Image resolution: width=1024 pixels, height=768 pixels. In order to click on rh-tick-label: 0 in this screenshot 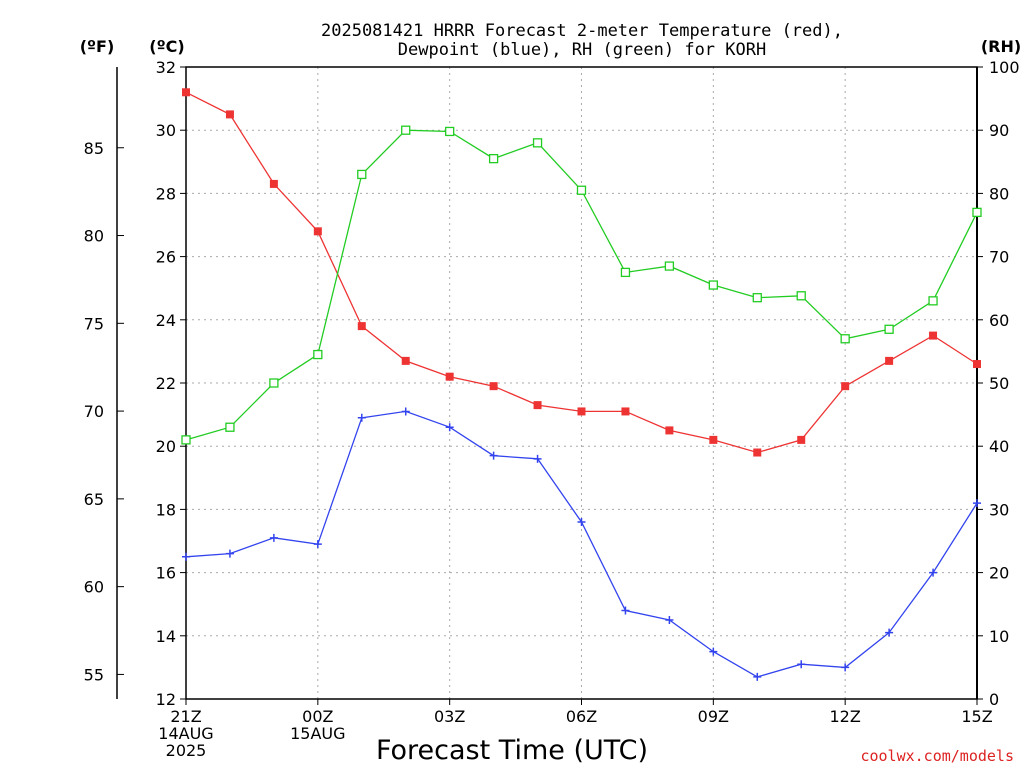, I will do `click(994, 699)`.